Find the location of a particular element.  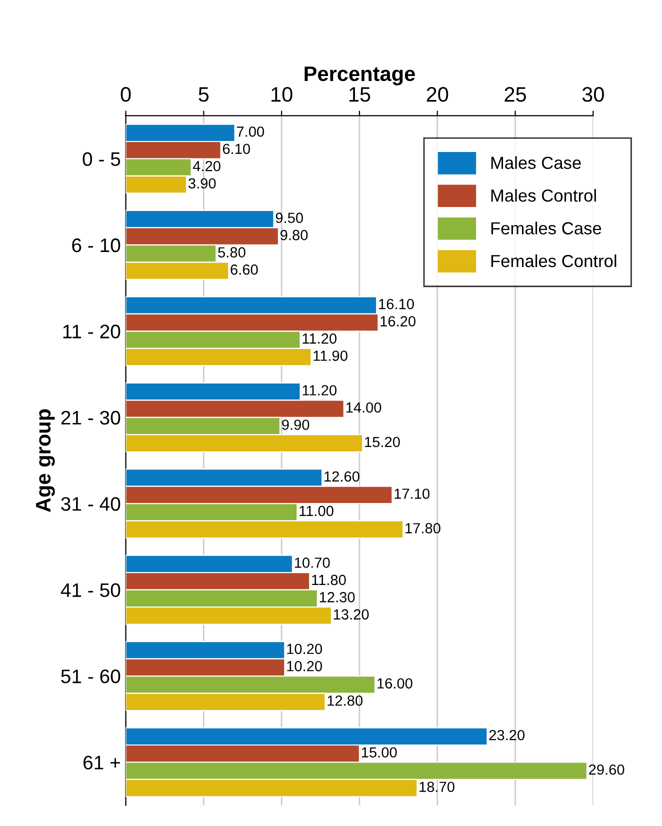

data-label: 11.90 is located at coordinates (331, 355).